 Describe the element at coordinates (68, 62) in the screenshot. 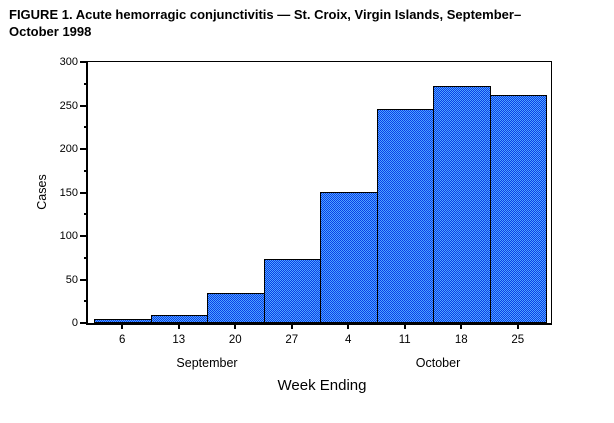

I see `y-tick-label: 300` at that location.